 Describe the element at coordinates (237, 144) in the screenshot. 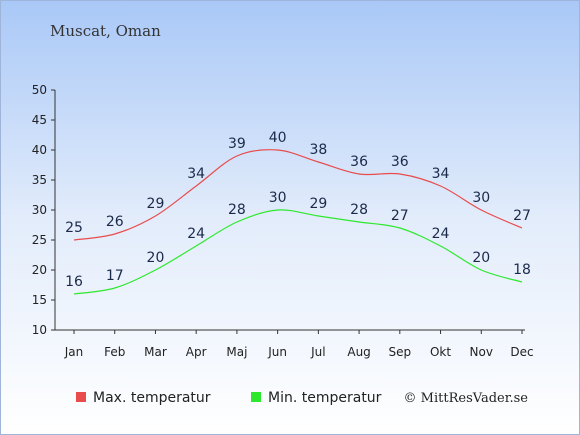

I see `data-label-max: 39` at that location.